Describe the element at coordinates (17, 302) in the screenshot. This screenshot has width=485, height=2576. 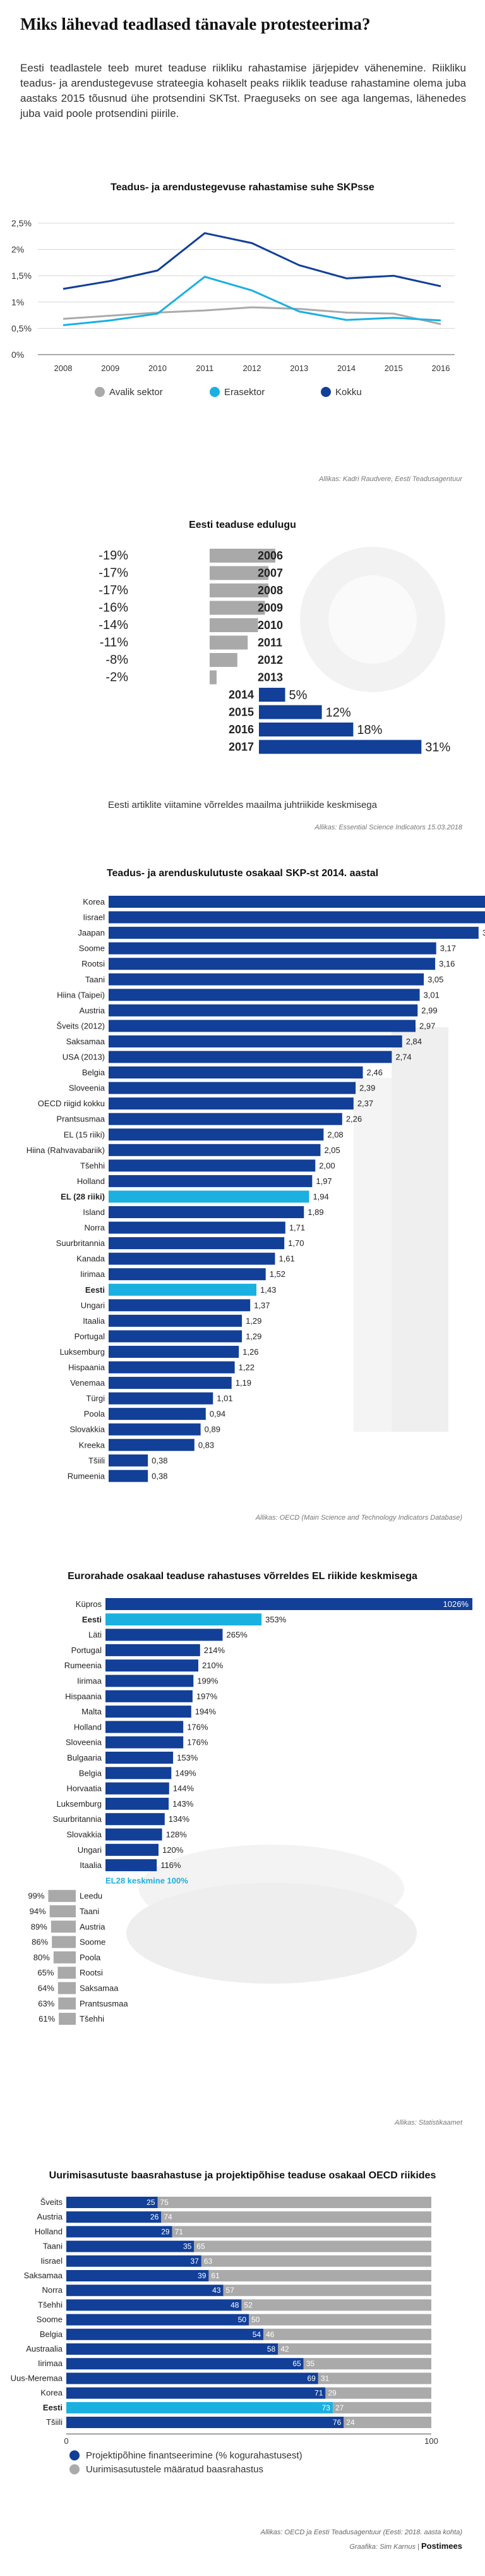
I see `y-tick-label: 1%` at that location.